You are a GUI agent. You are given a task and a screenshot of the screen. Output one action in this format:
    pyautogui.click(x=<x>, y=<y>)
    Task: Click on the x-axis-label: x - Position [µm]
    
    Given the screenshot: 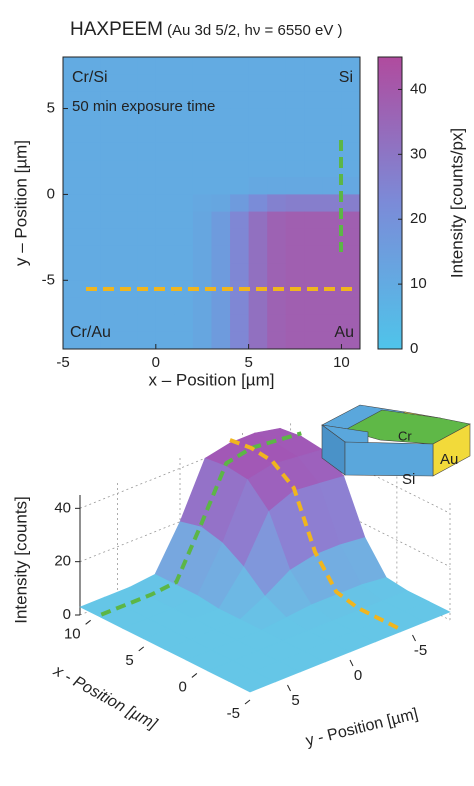 What is the action you would take?
    pyautogui.click(x=105, y=697)
    